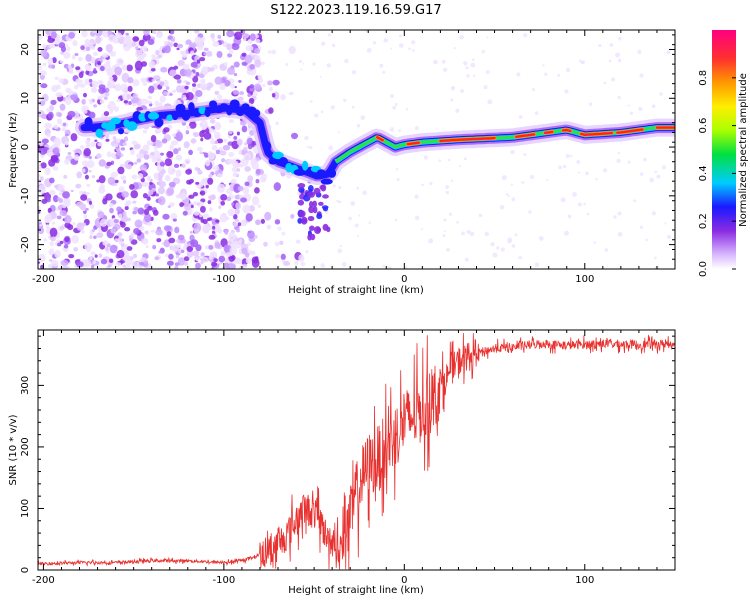 This screenshot has height=604, width=750. I want to click on spectrogram-branch-blob, so click(302, 214).